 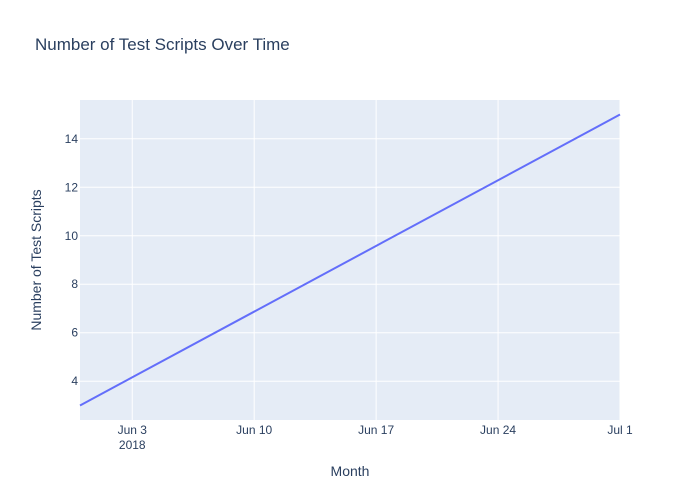 I want to click on y-tick-label: 14, so click(x=72, y=139).